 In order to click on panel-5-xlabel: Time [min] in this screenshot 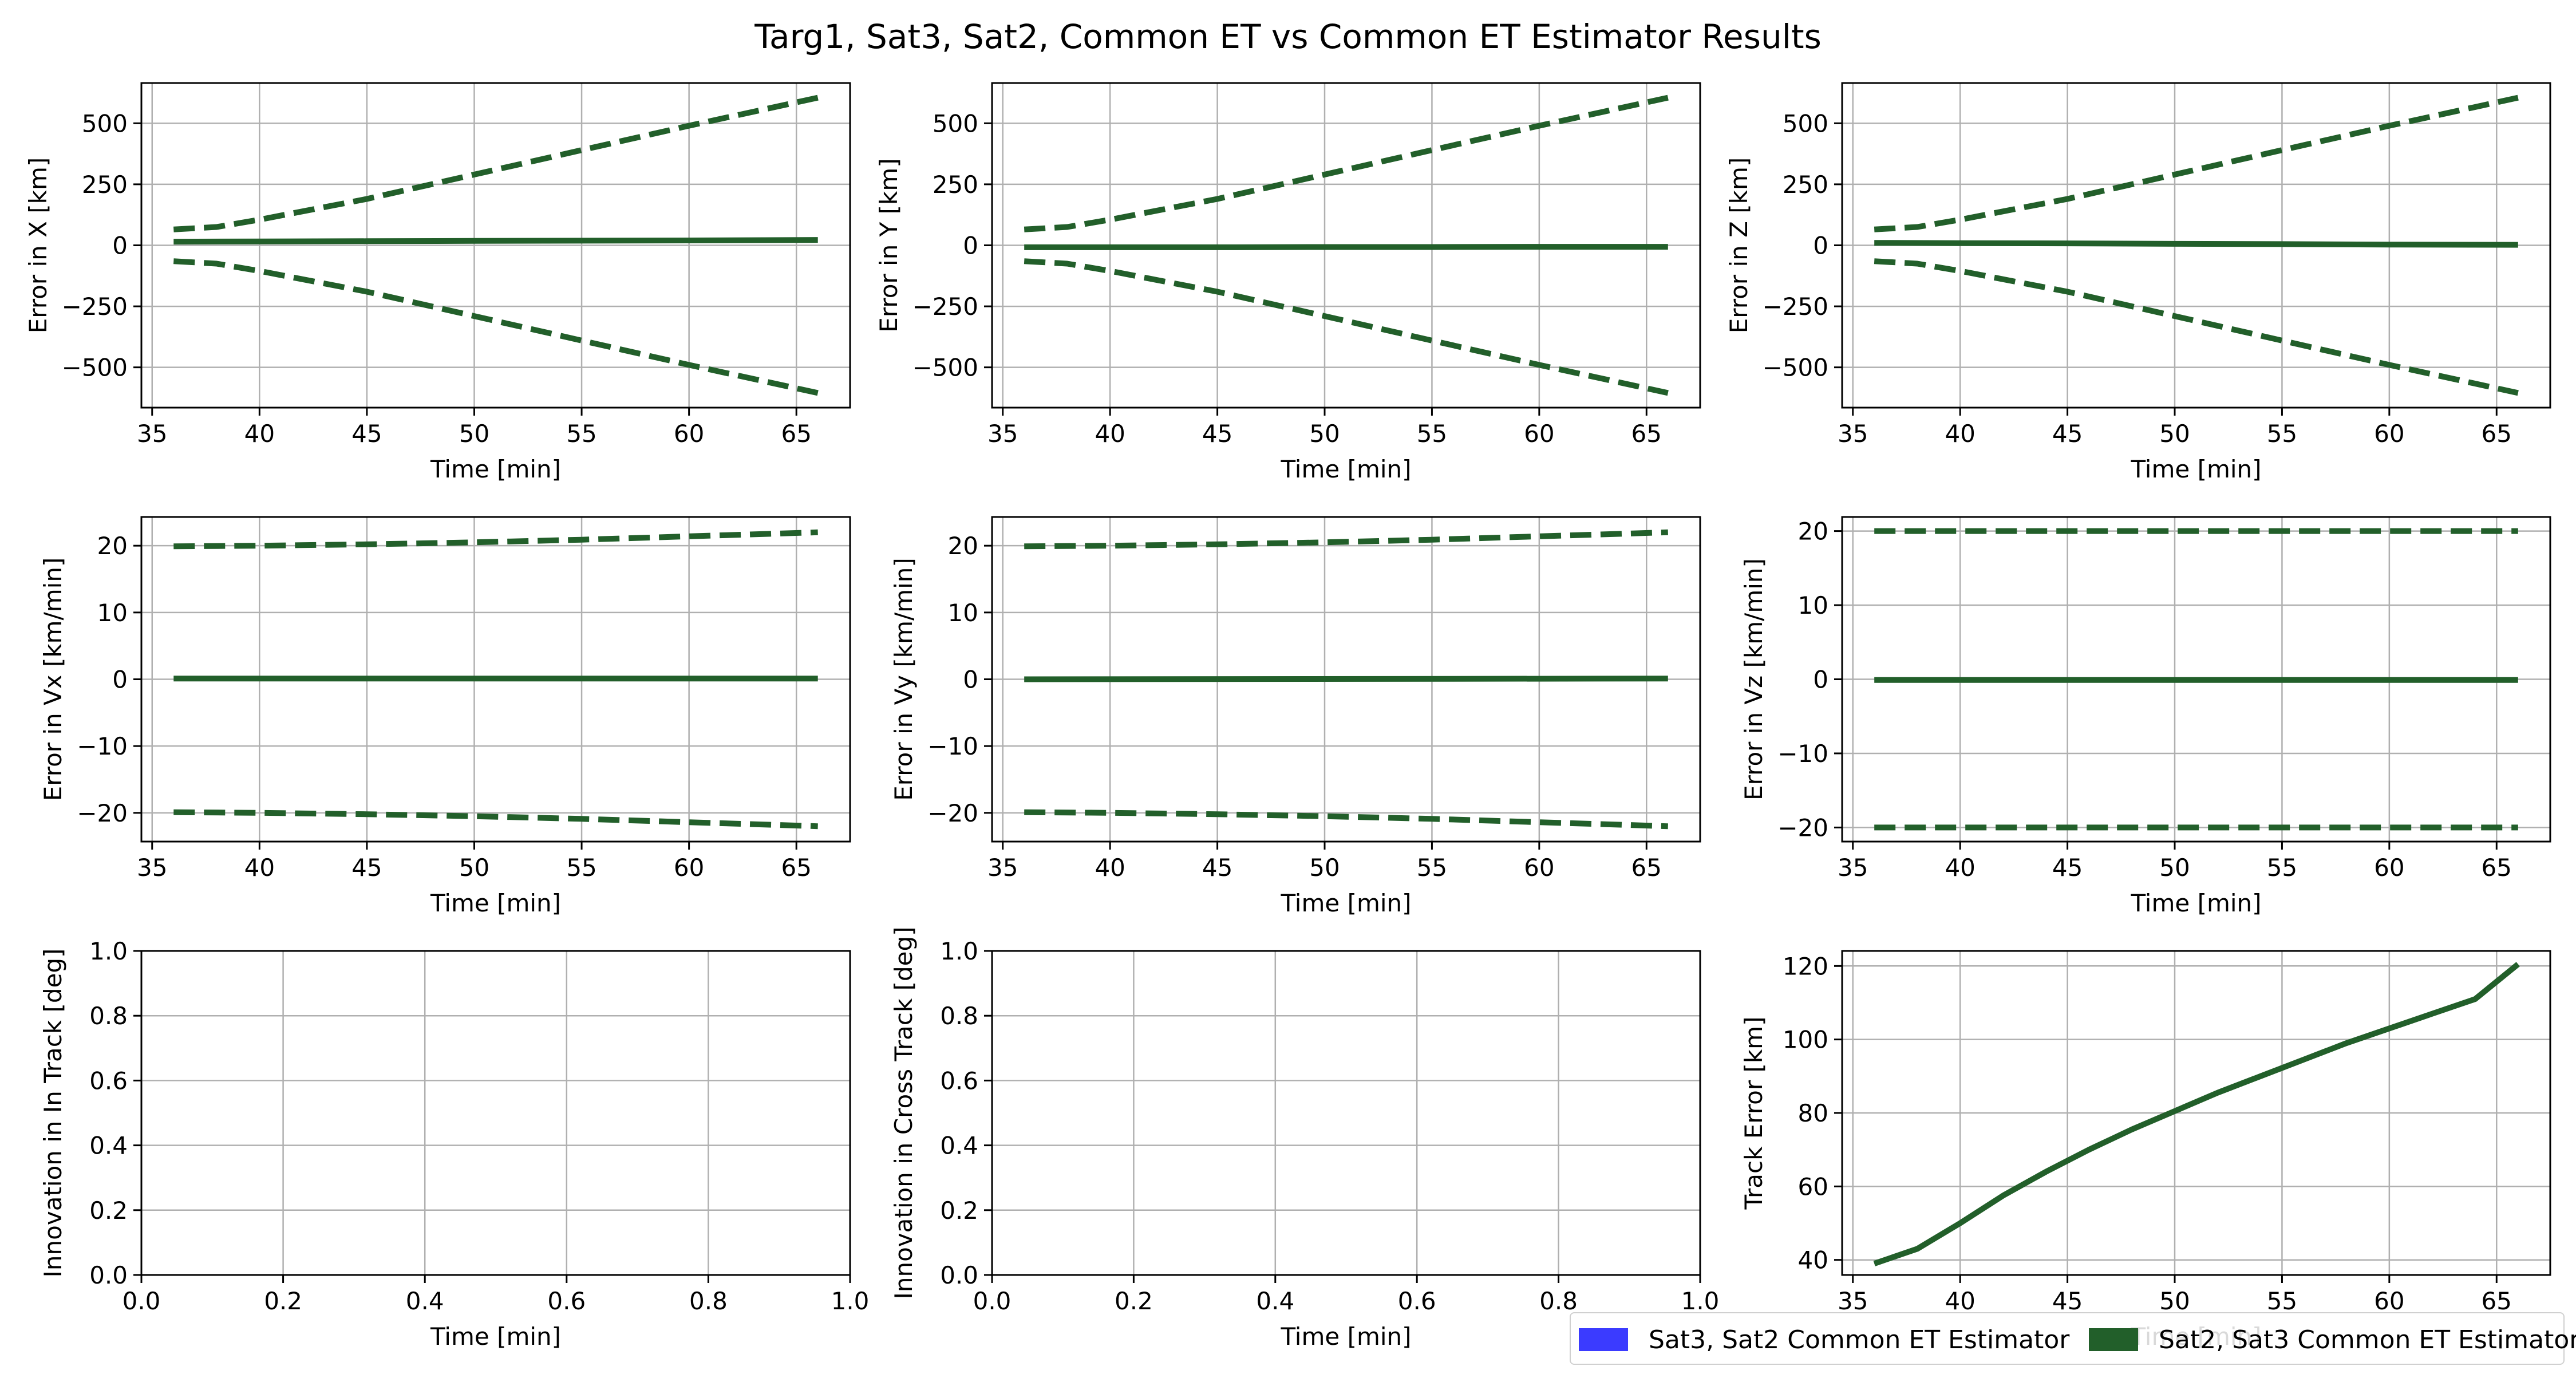, I will do `click(1345, 903)`.